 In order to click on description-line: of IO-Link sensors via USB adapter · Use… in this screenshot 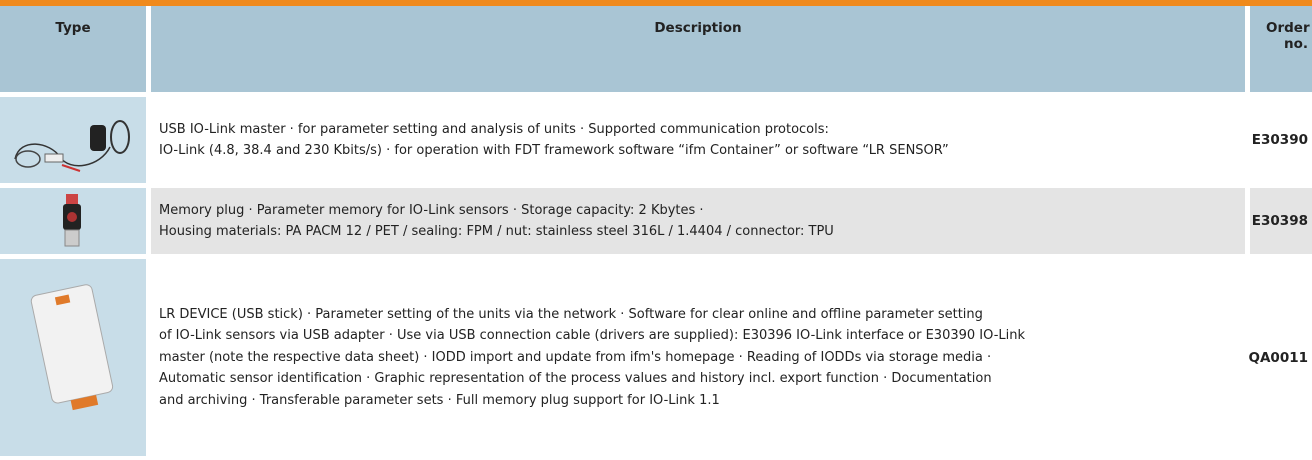, I will do `click(592, 336)`.